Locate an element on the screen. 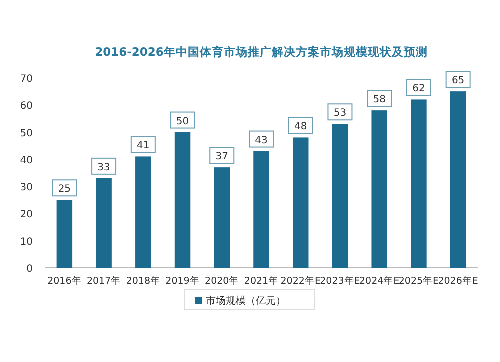 The width and height of the screenshot is (500, 362). data-label: 48 is located at coordinates (301, 127).